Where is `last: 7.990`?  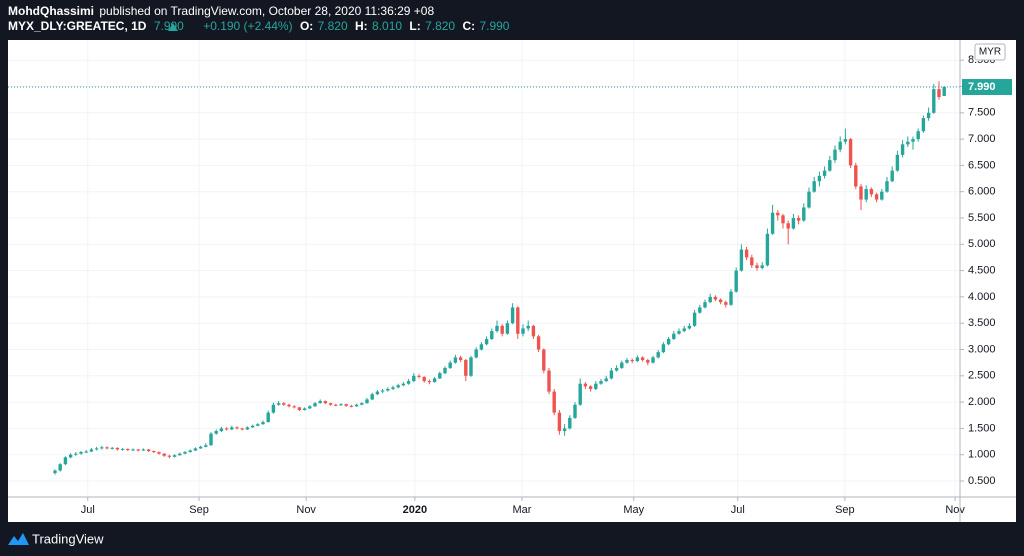 last: 7.990 is located at coordinates (169, 26).